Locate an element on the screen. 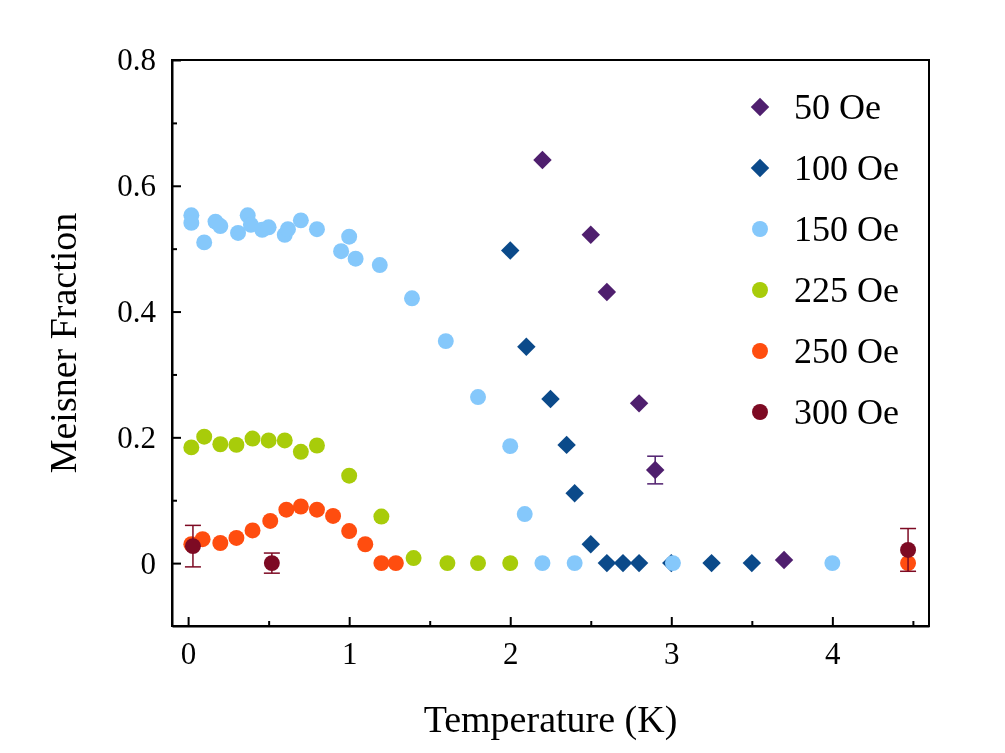 Image resolution: width=1005 pixels, height=753 pixels. legend-label: 100 Oe is located at coordinates (846, 168).